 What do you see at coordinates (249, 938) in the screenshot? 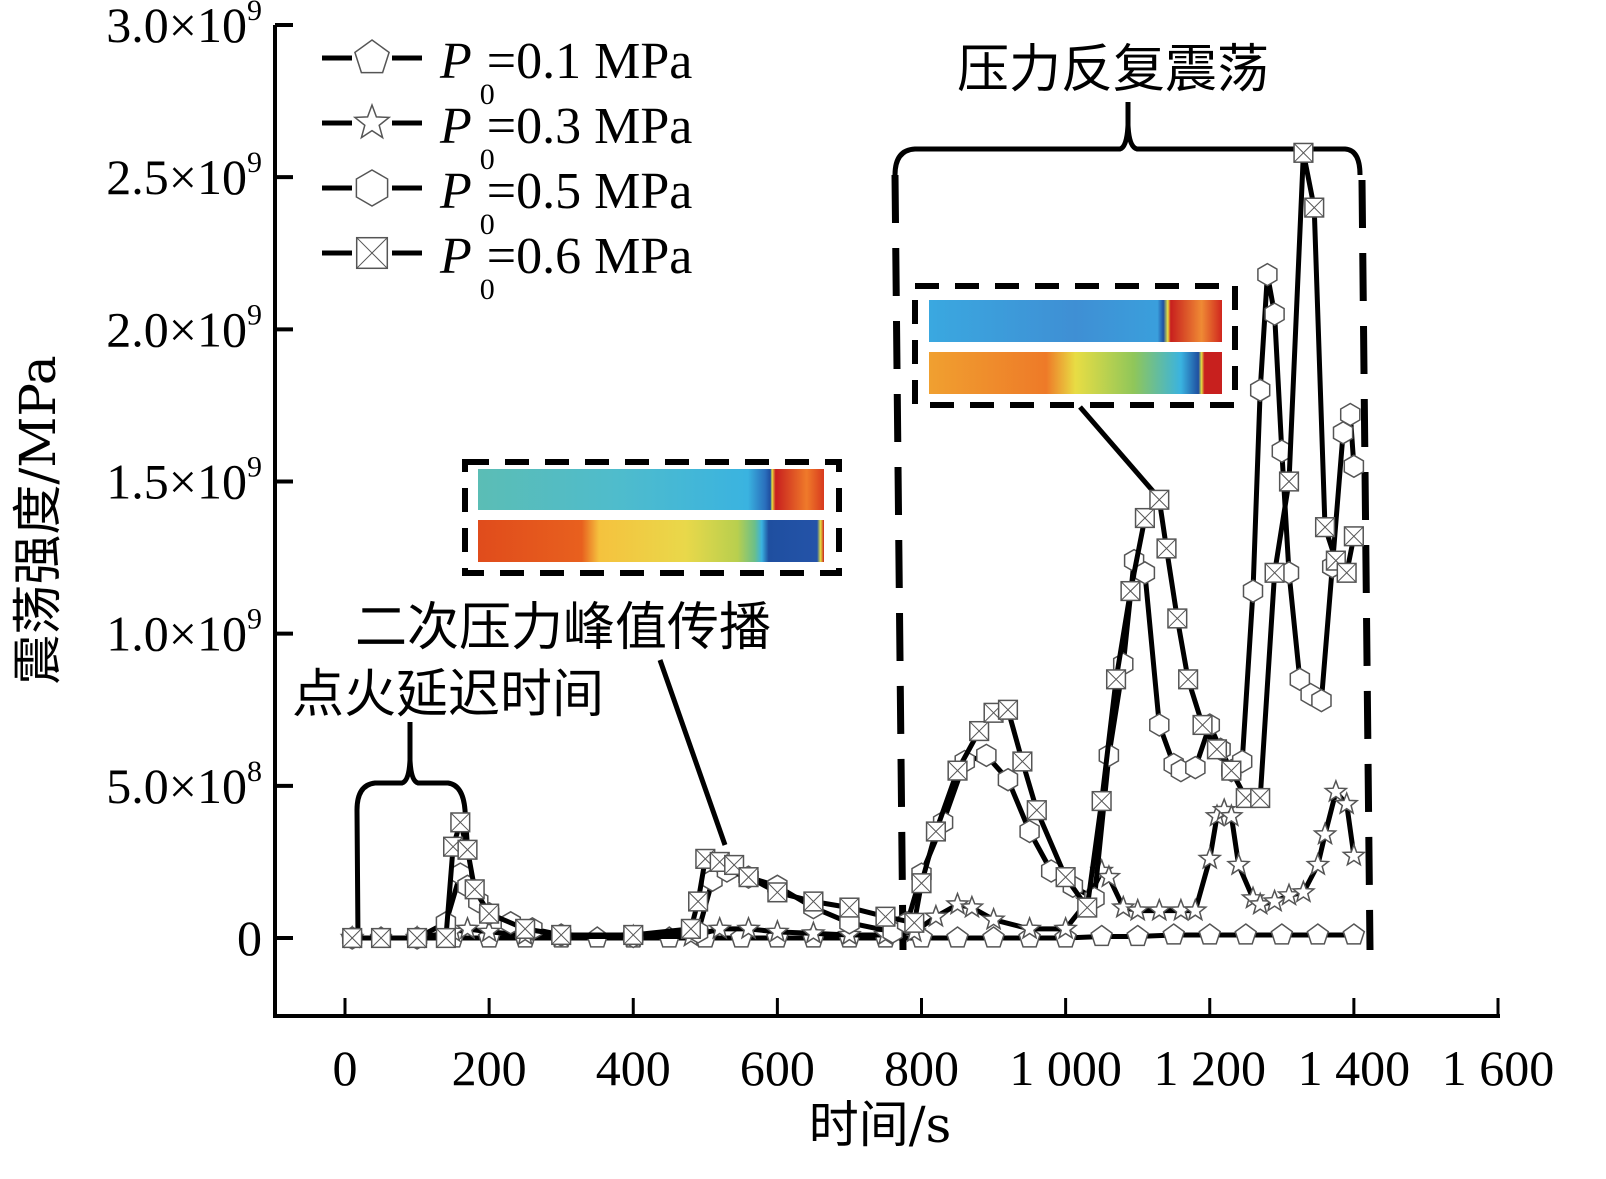
I see `y-tick-label: 0` at bounding box center [249, 938].